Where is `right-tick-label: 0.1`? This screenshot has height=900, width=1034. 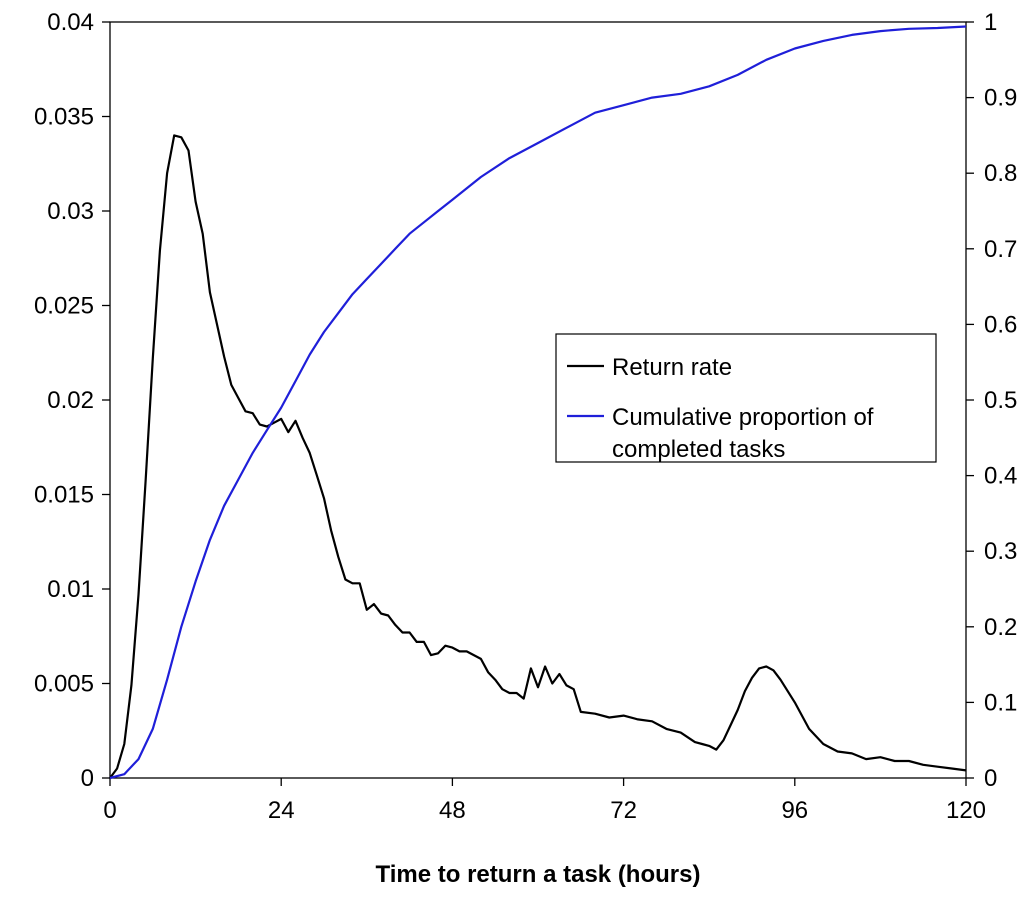
right-tick-label: 0.1 is located at coordinates (1000, 702).